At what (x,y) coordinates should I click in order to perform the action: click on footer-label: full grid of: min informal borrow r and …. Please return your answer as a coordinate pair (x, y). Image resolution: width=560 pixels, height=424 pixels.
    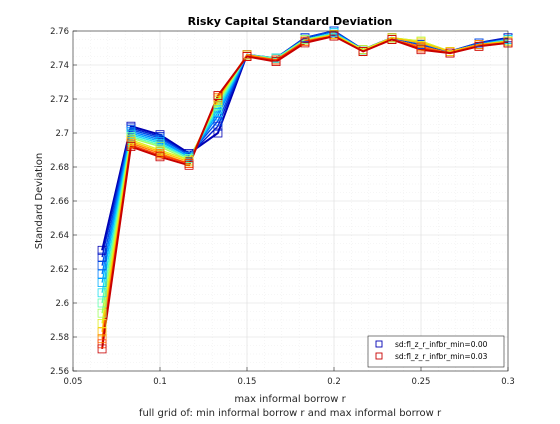
    Looking at the image, I should click on (290, 413).